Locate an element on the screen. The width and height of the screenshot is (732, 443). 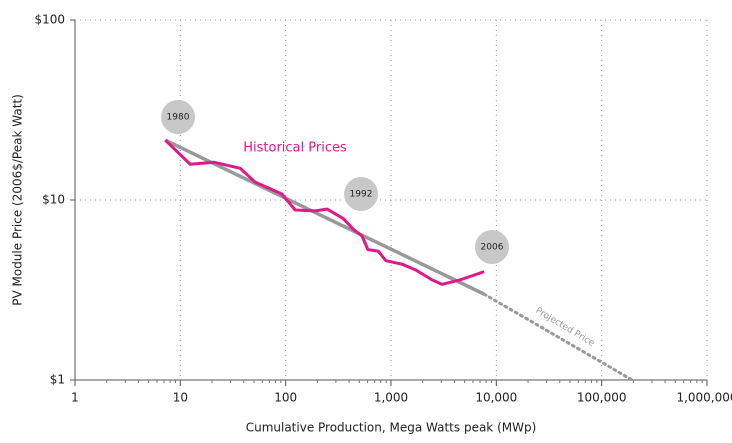
x-tick-label: 100,000 is located at coordinates (602, 398).